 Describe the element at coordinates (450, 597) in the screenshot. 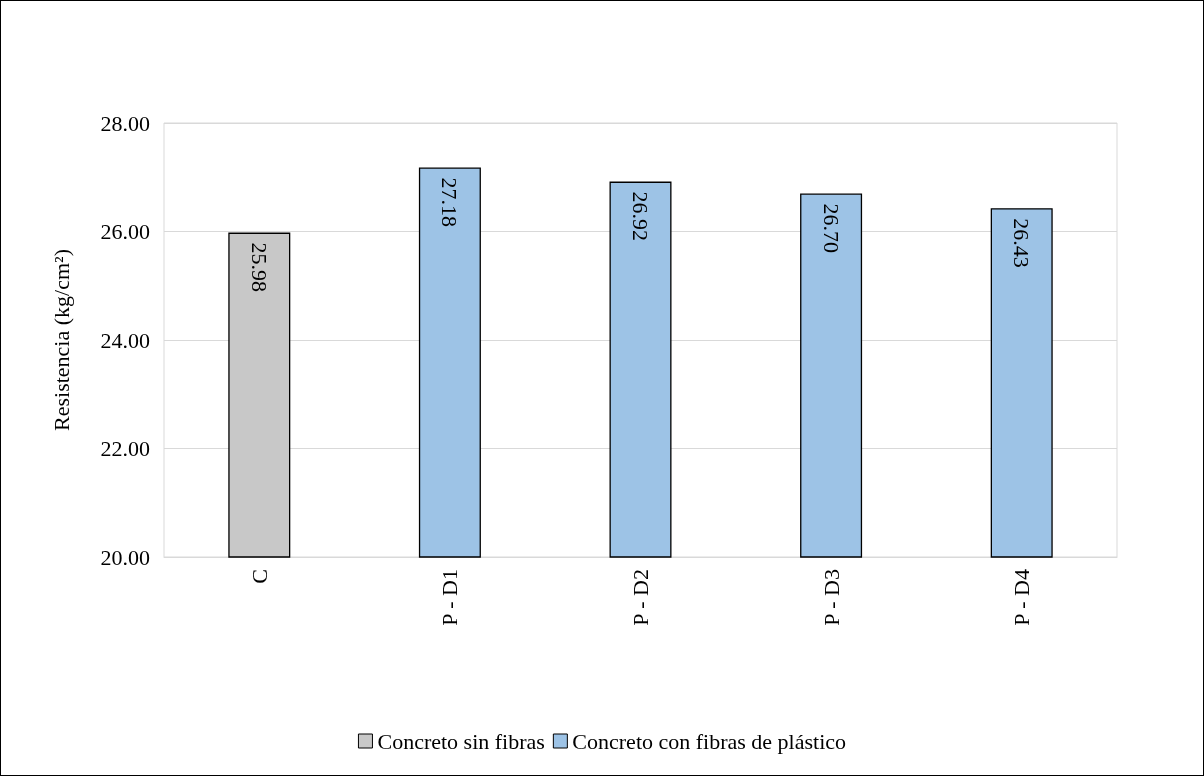

I see `x-tick-label: P - D1` at that location.